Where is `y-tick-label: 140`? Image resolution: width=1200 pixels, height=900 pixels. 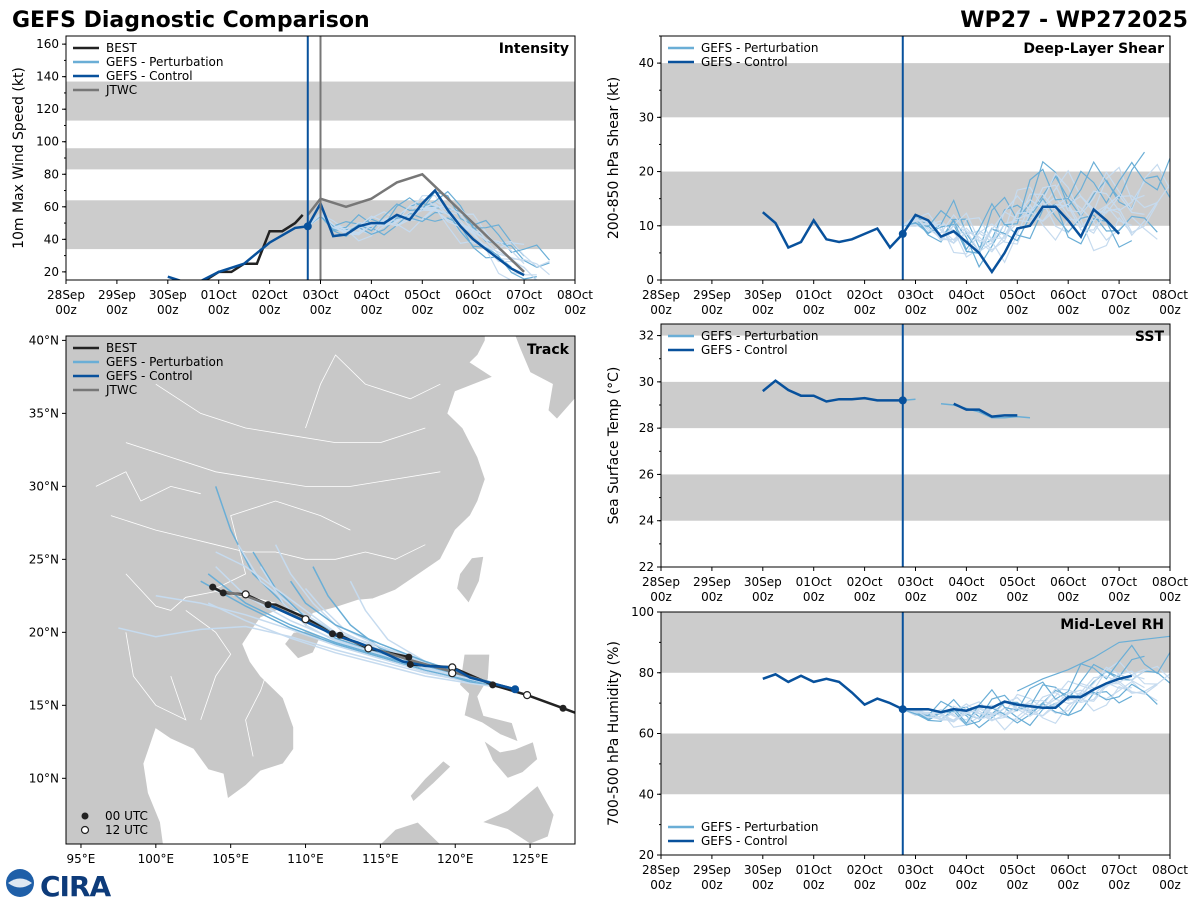 y-tick-label: 140 is located at coordinates (47, 77).